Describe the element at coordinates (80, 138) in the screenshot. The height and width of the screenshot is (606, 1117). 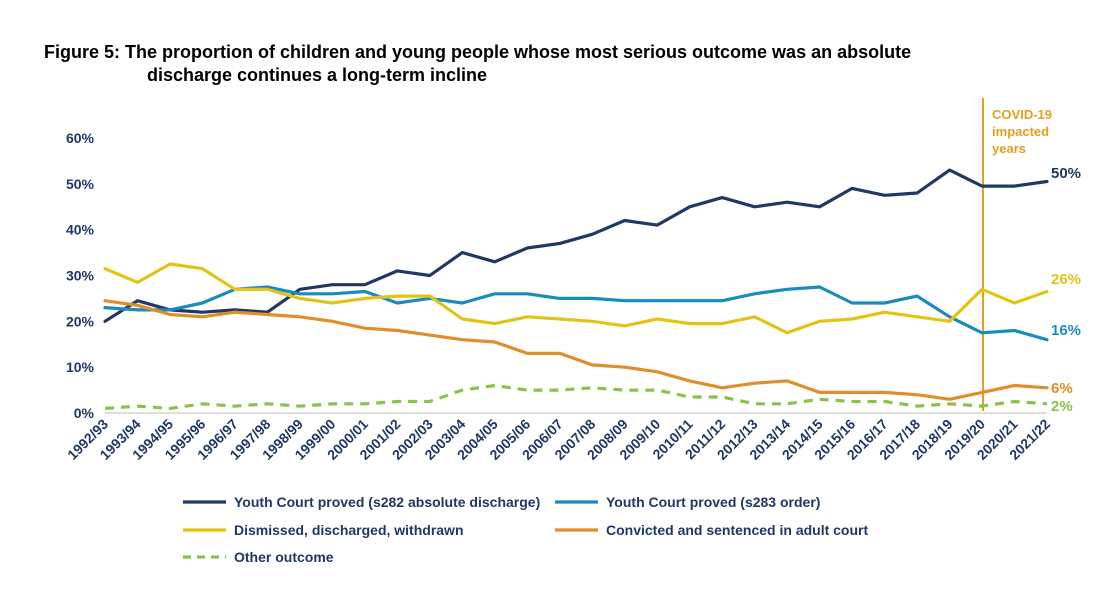
I see `y-tick-label: 60%` at that location.